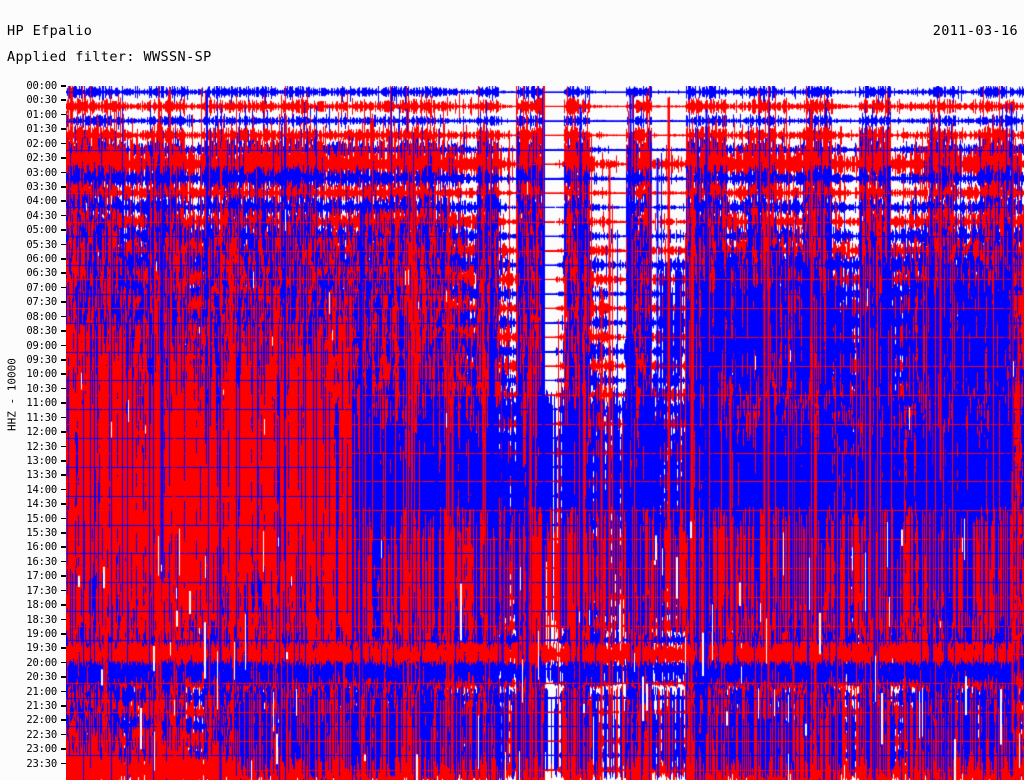 This screenshot has height=780, width=1024. I want to click on time-tick-label: 20:30, so click(41, 677).